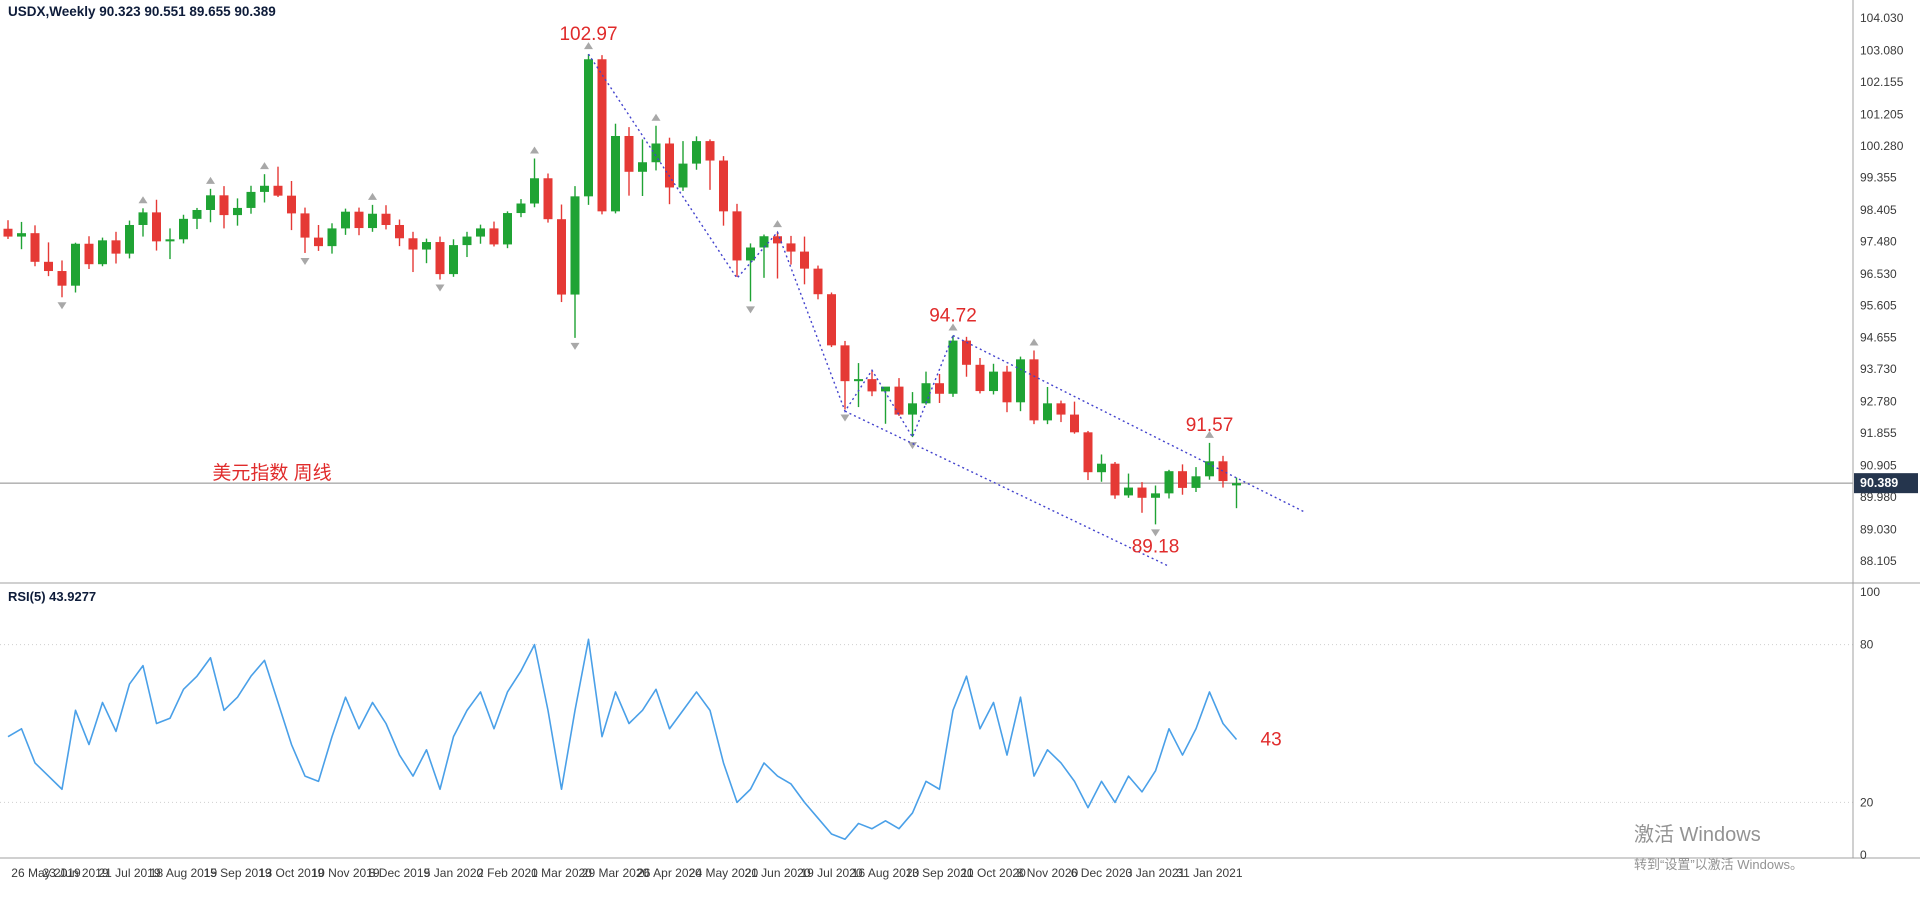  Describe the element at coordinates (1007, 488) in the screenshot. I see `trendline-channel-lower` at that location.